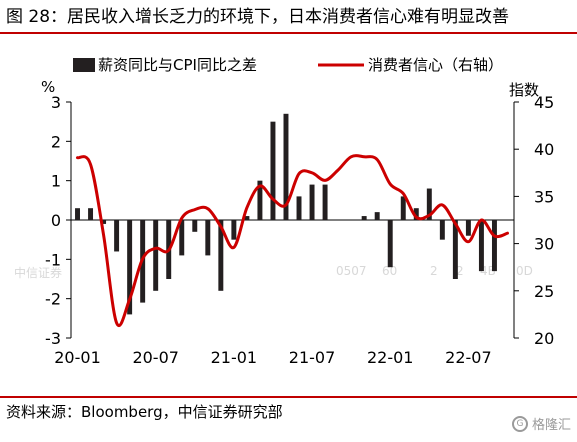  I want to click on watermark-text-1: 中信证券, so click(38, 273).